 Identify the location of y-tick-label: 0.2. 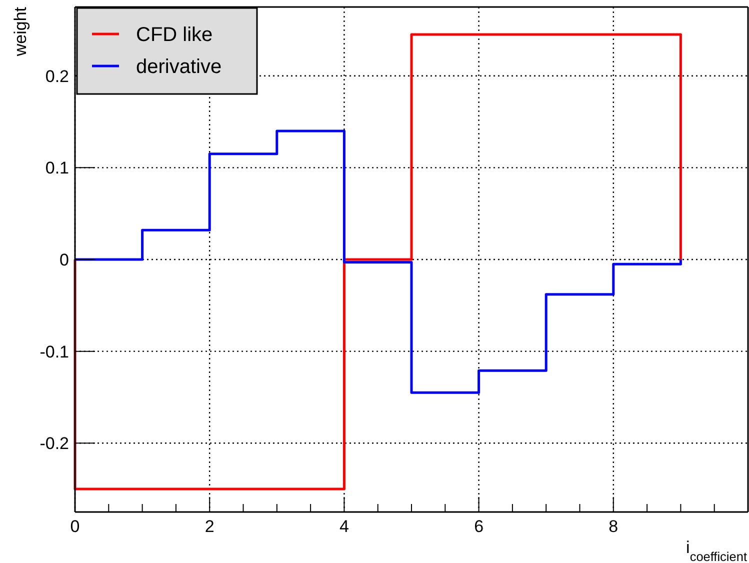
(57, 76).